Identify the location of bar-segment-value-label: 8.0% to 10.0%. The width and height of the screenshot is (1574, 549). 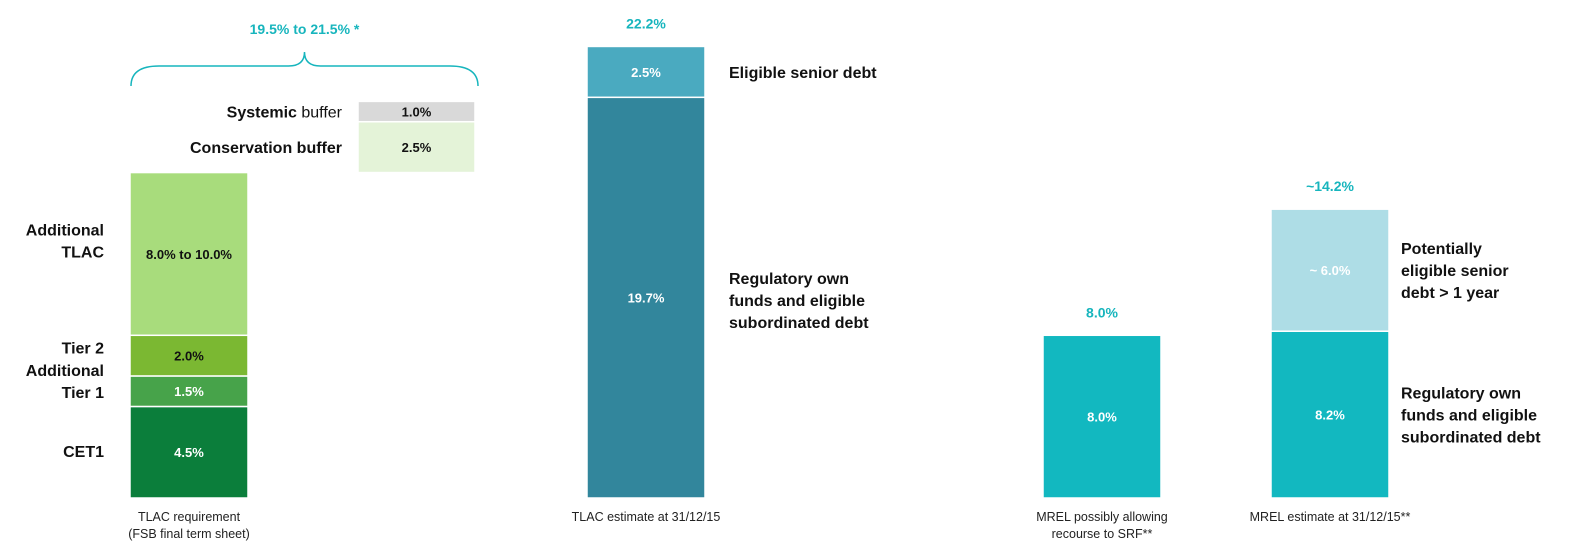
(189, 254).